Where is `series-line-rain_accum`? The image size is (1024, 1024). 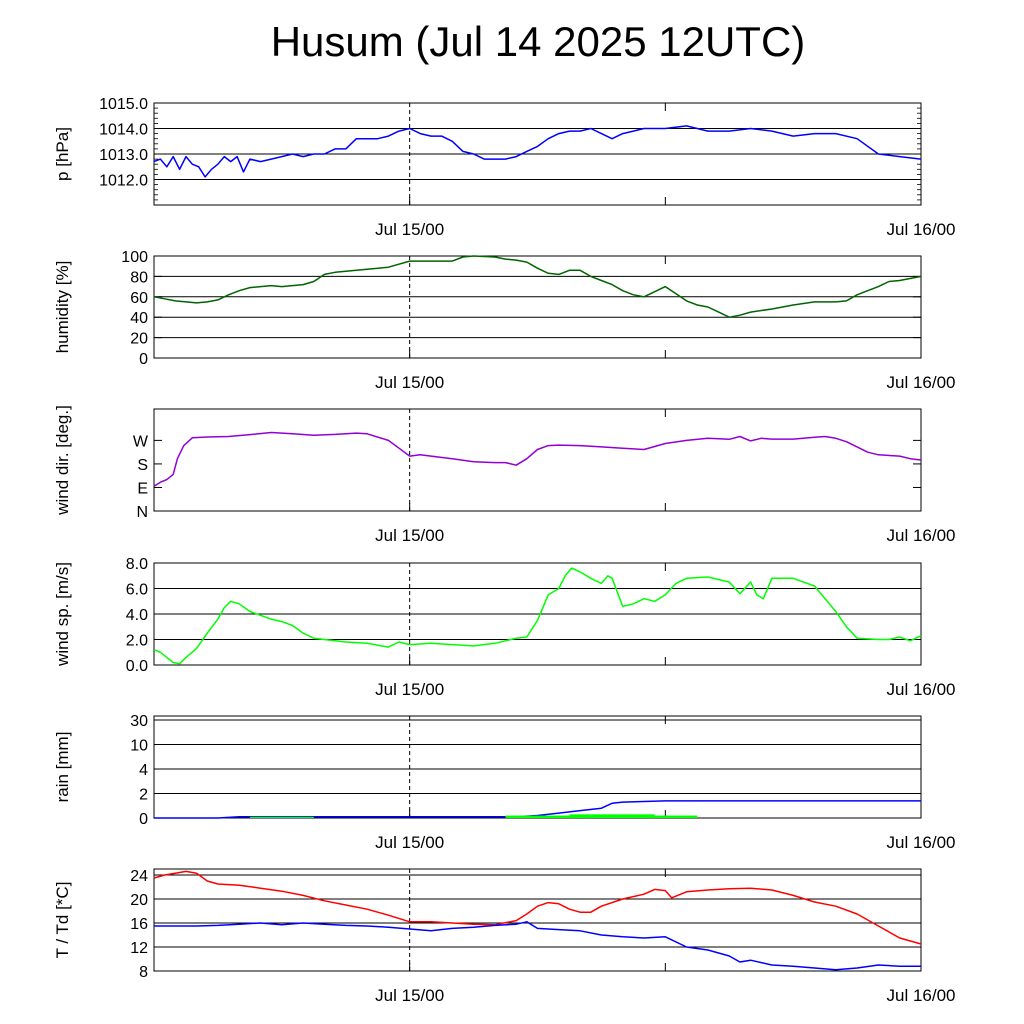
series-line-rain_accum is located at coordinates (537, 809).